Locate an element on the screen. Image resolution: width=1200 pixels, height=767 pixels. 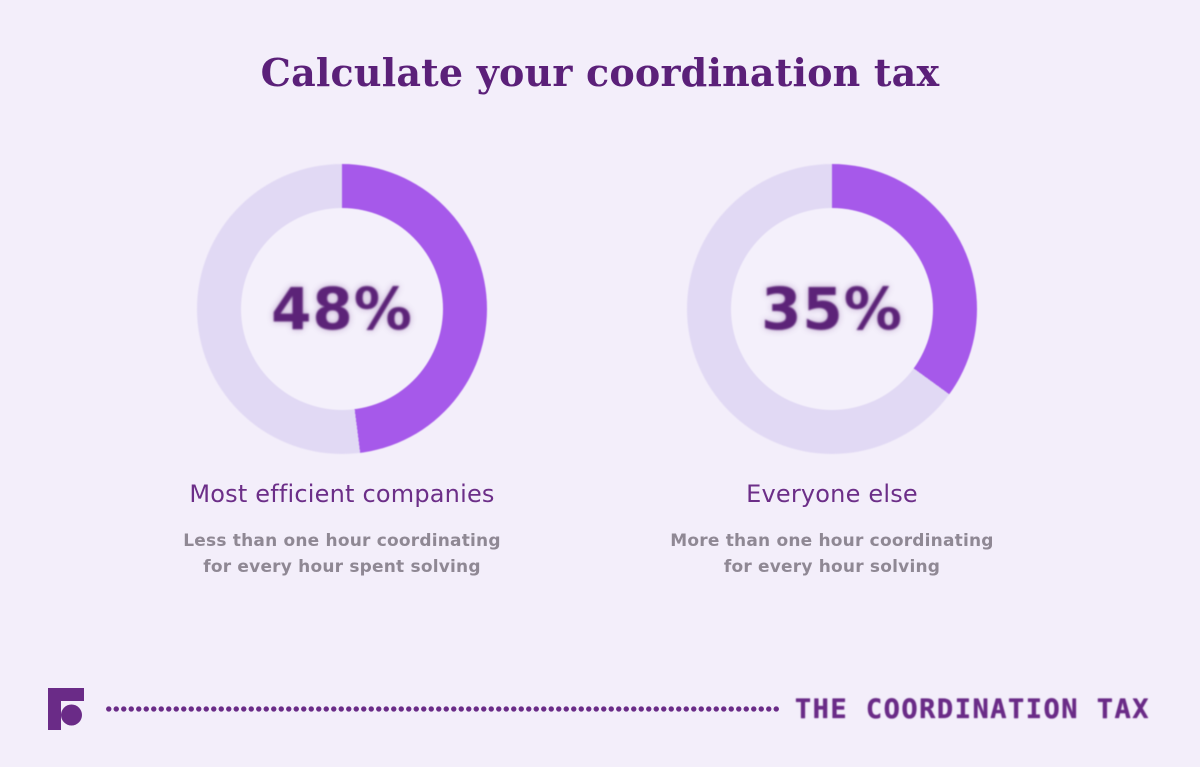
donut-percent-most-efficient: 48% is located at coordinates (342, 309).